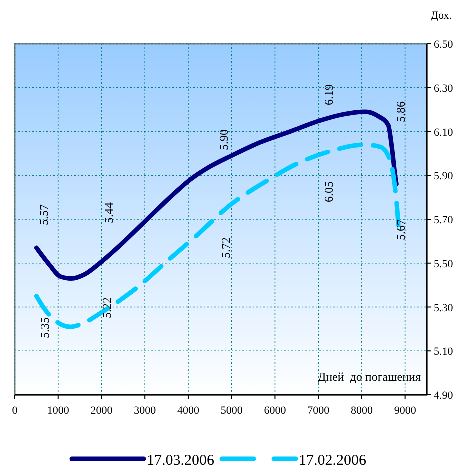 The width and height of the screenshot is (460, 467). Describe the element at coordinates (102, 411) in the screenshot. I see `x-tick-label: 2000` at that location.